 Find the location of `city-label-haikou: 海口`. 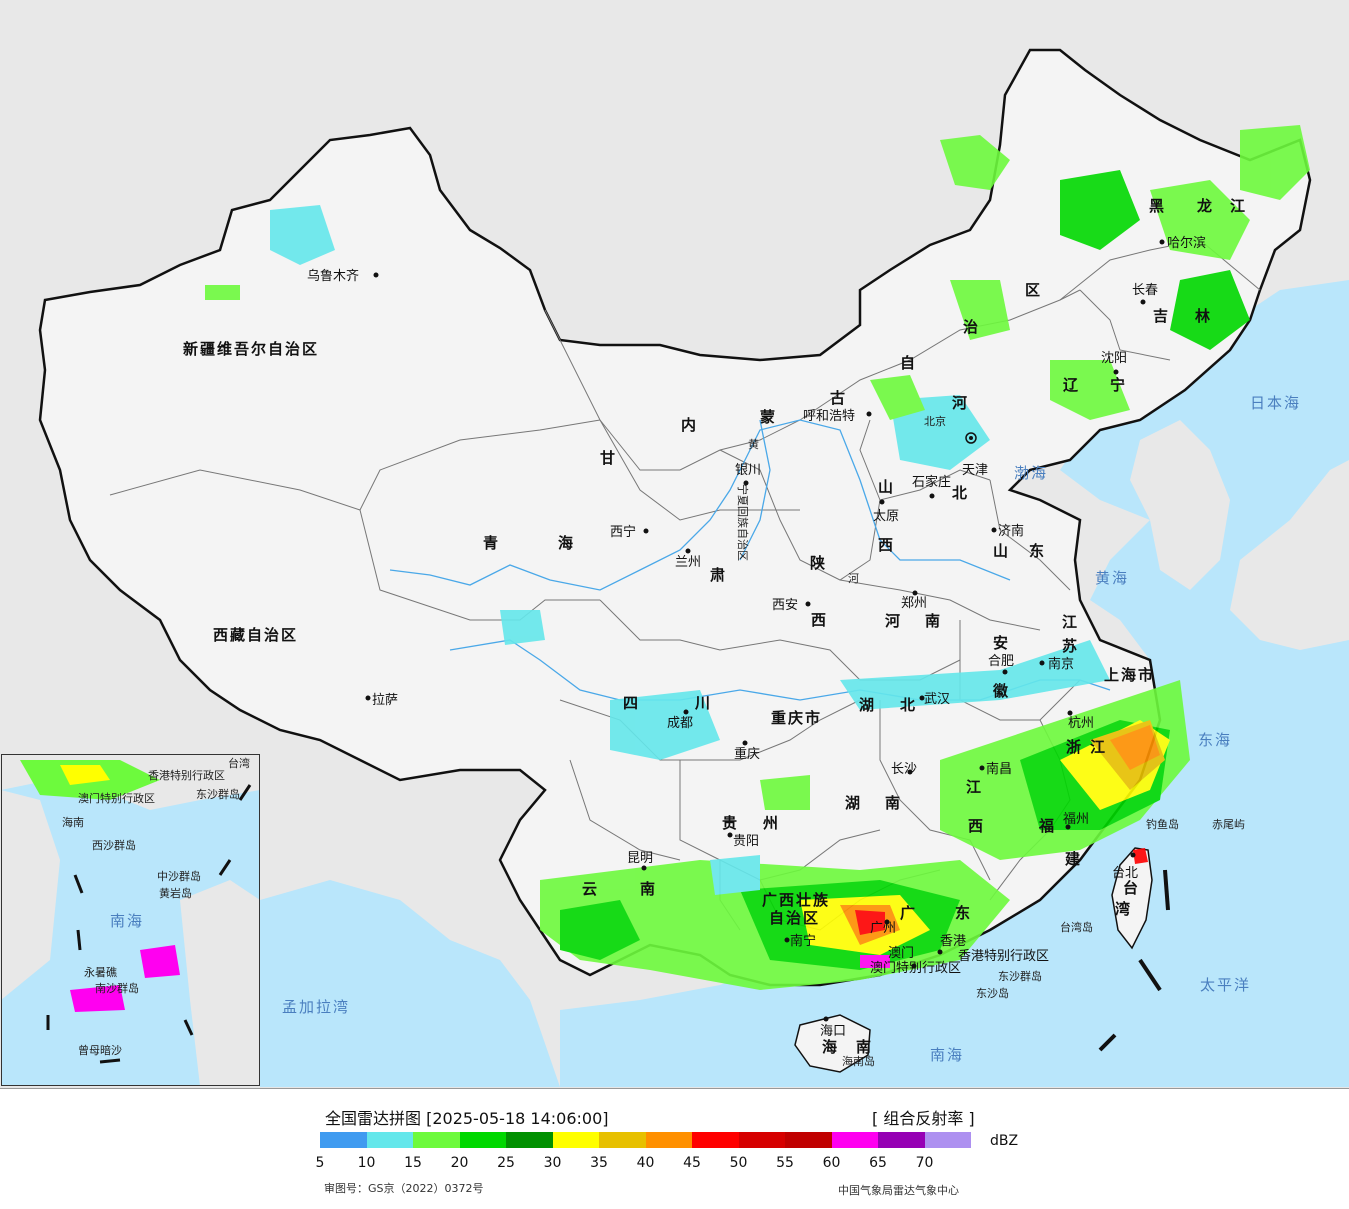

city-label-haikou: 海口 is located at coordinates (833, 1031).